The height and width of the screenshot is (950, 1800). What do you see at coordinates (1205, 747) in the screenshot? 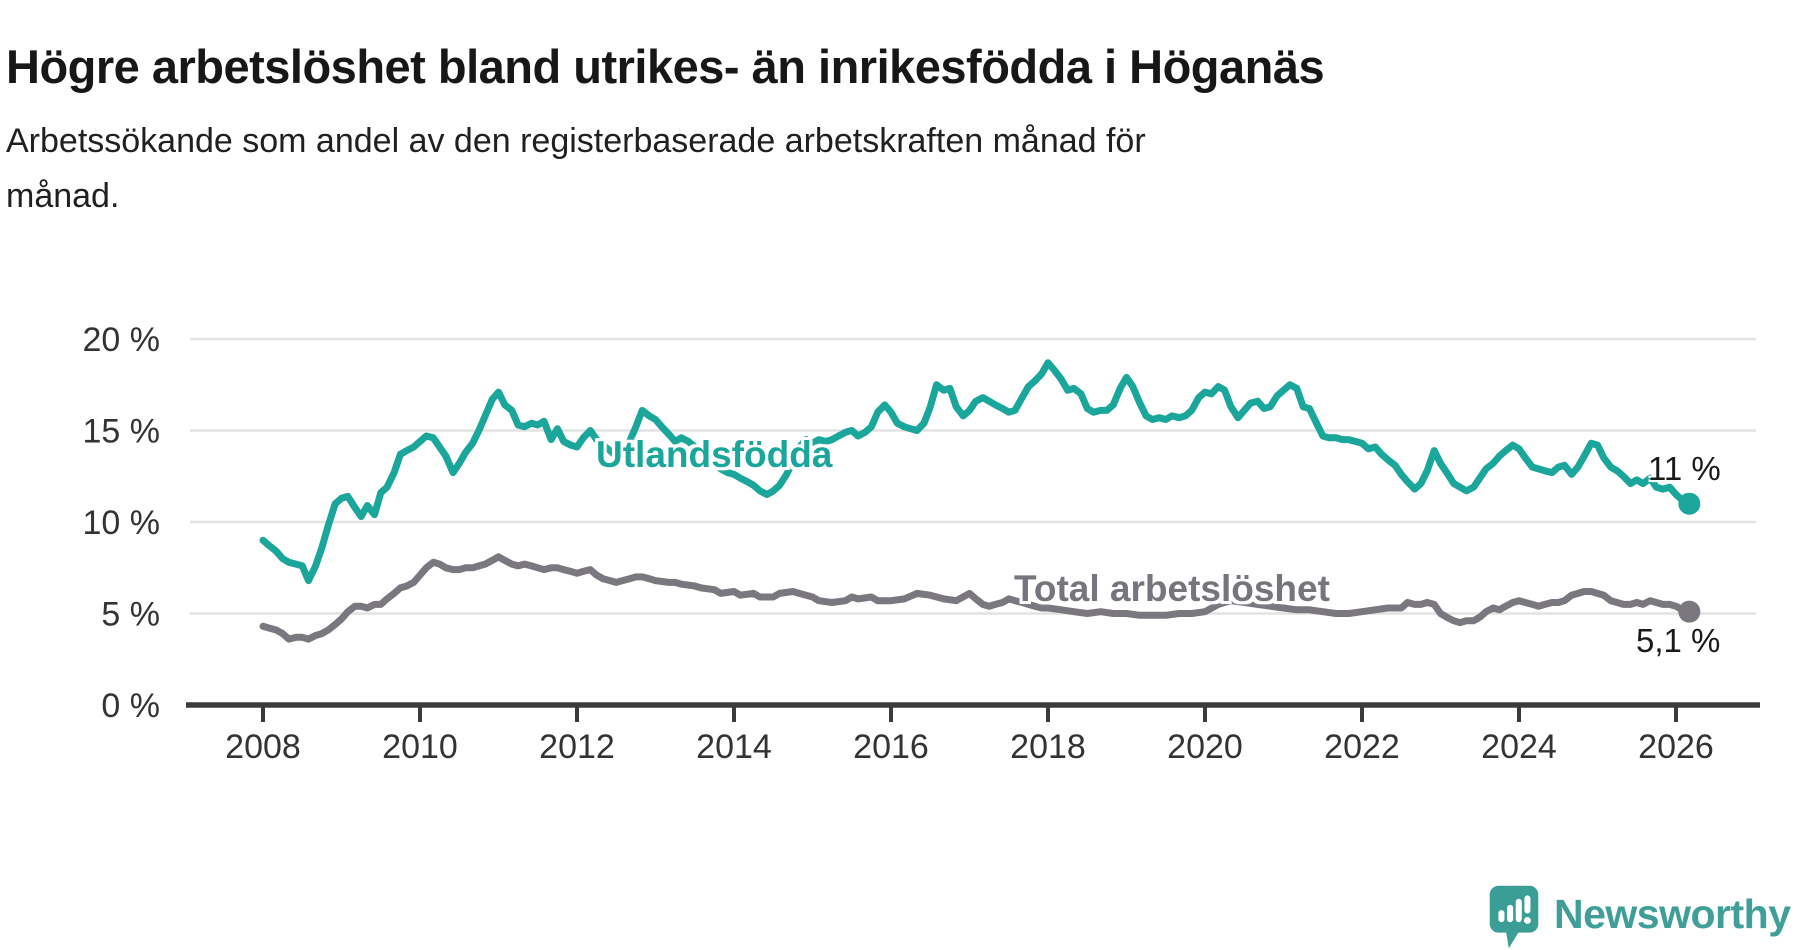
I see `x-axis-tick-label: 2020` at bounding box center [1205, 747].